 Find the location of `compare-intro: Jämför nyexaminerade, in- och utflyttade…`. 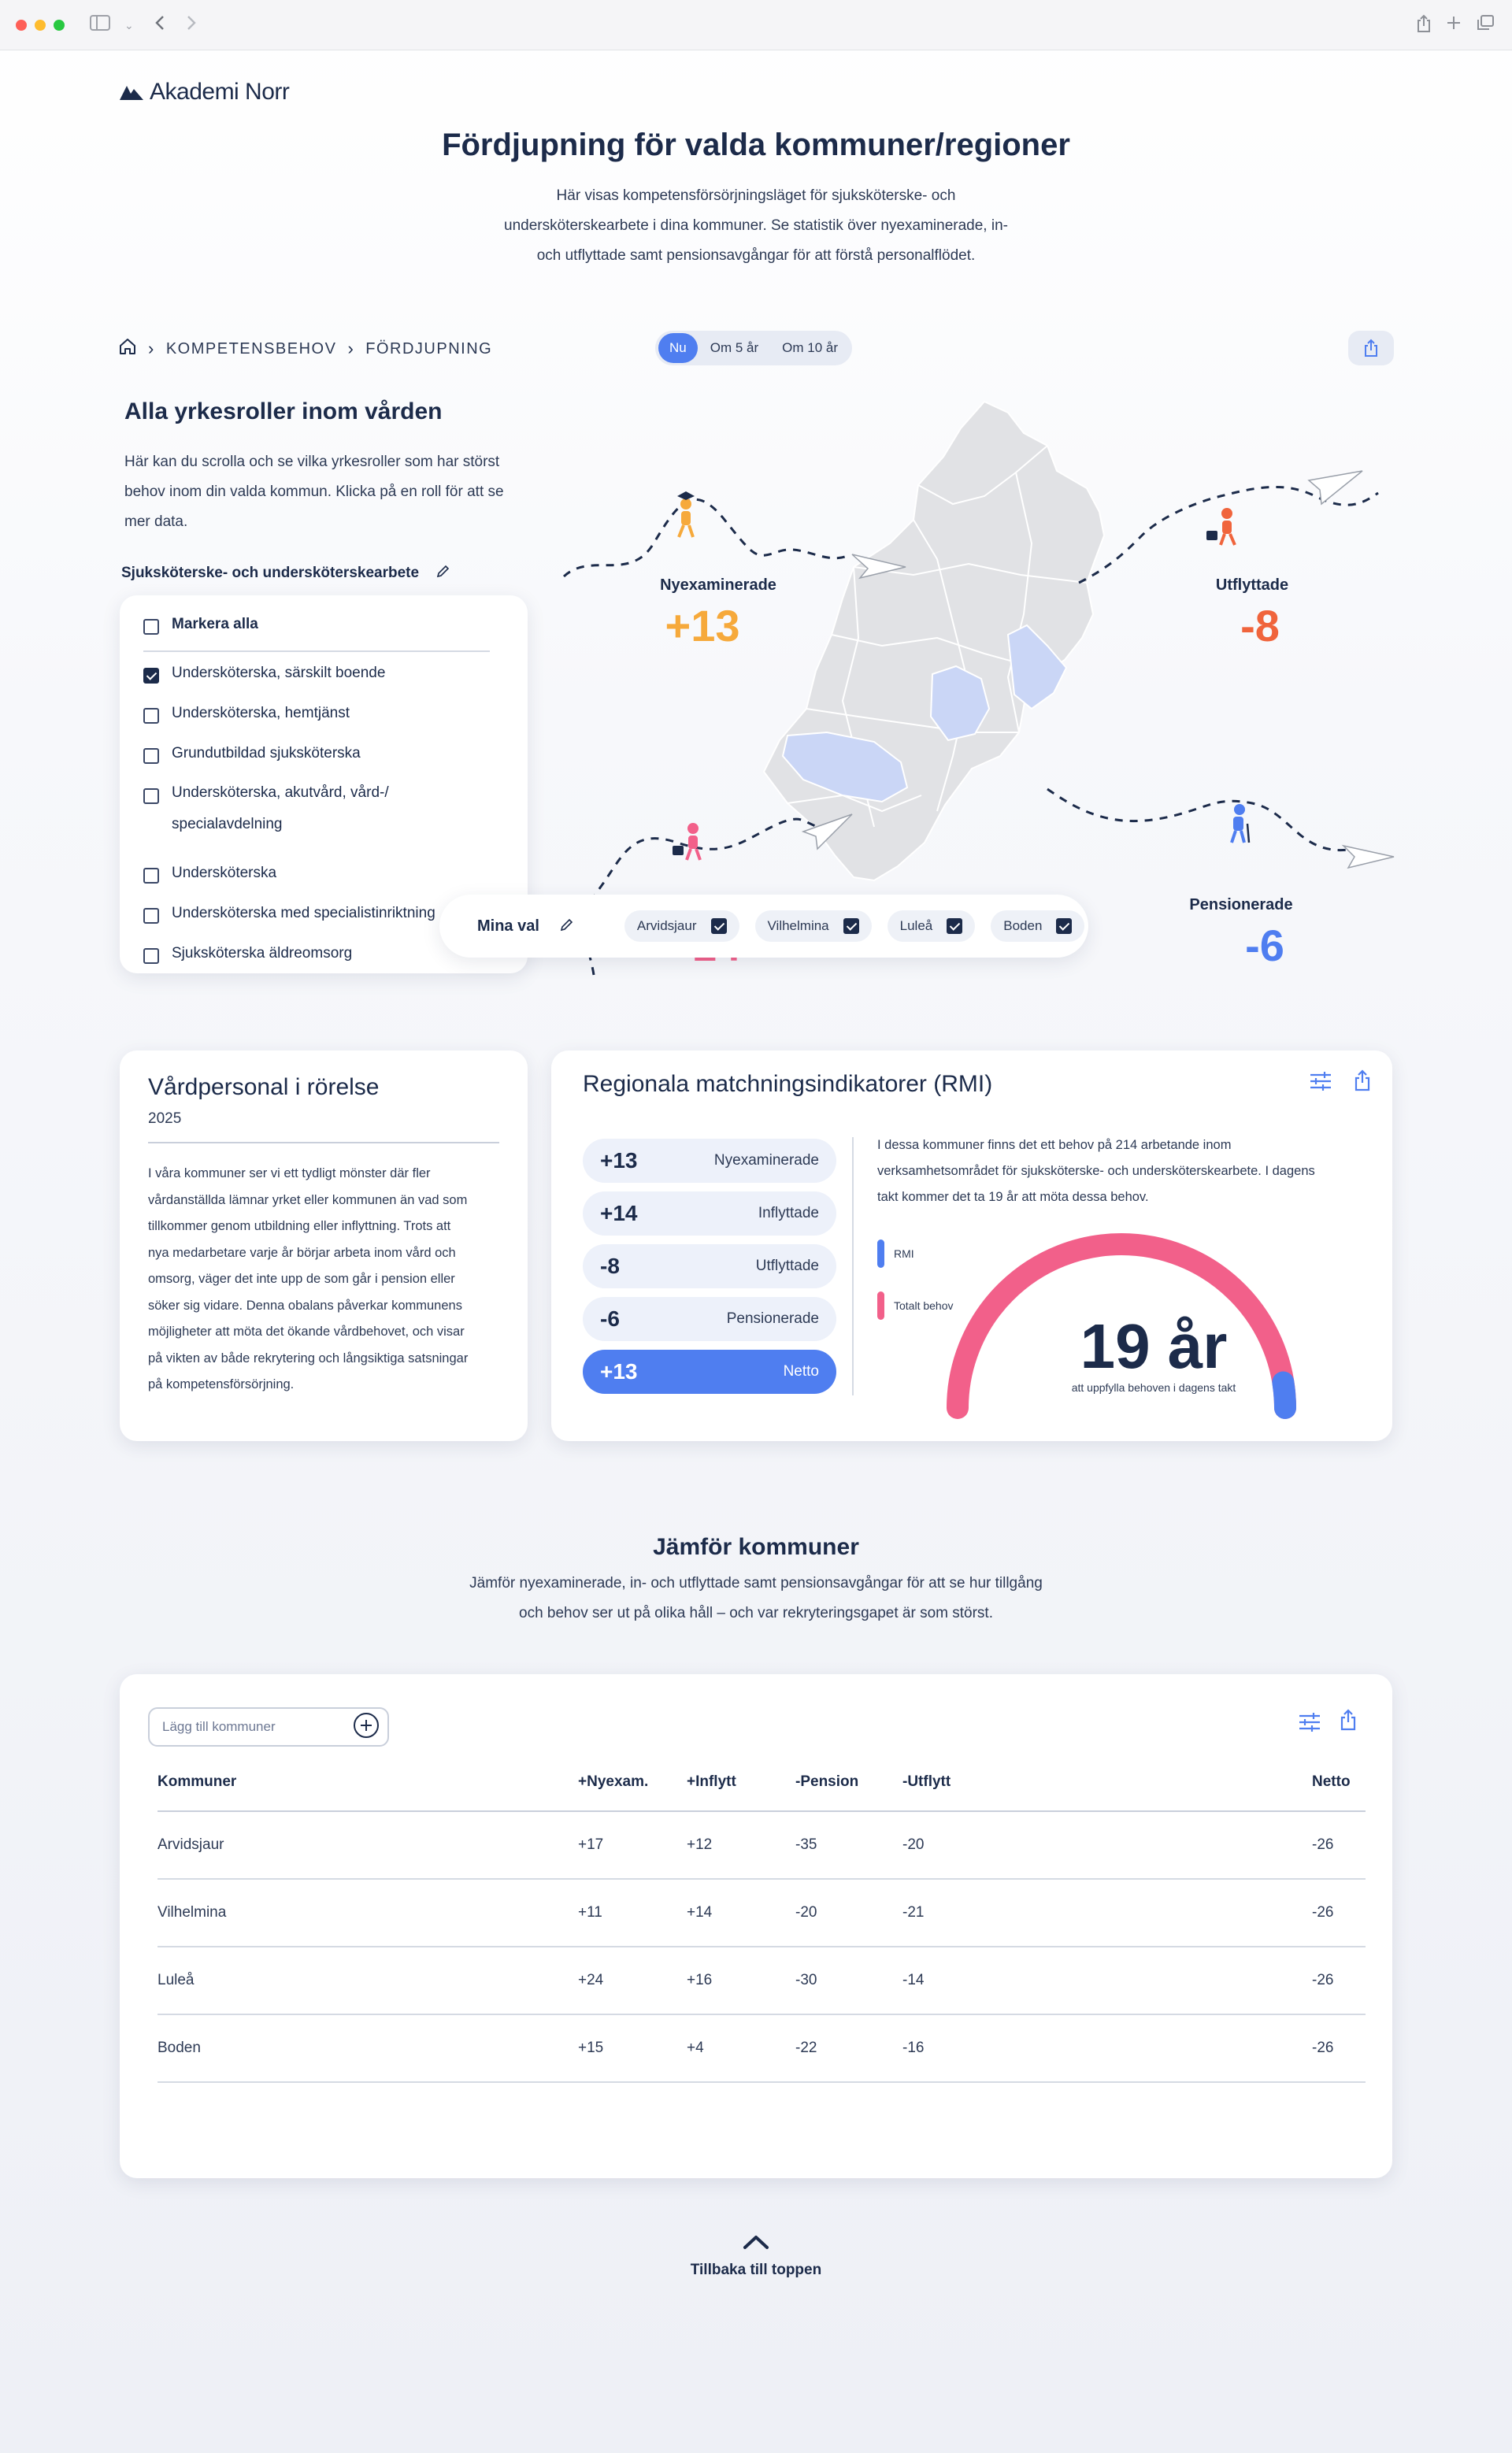

compare-intro: Jämför nyexaminerade, in- och utflyttade… is located at coordinates (756, 1599).